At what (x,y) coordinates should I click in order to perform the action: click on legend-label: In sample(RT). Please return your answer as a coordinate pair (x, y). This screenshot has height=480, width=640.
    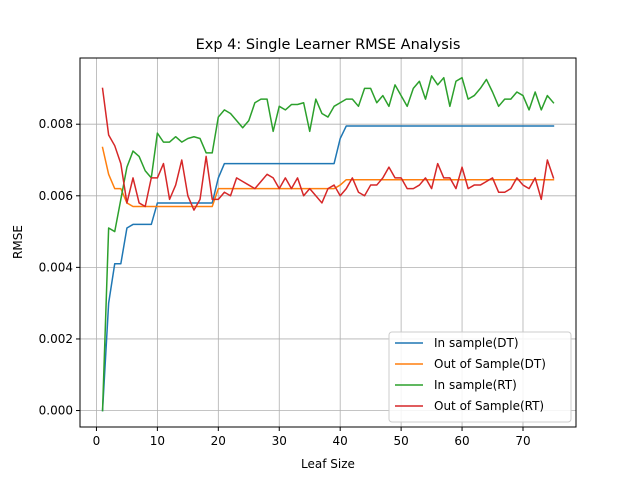
    Looking at the image, I should click on (475, 385).